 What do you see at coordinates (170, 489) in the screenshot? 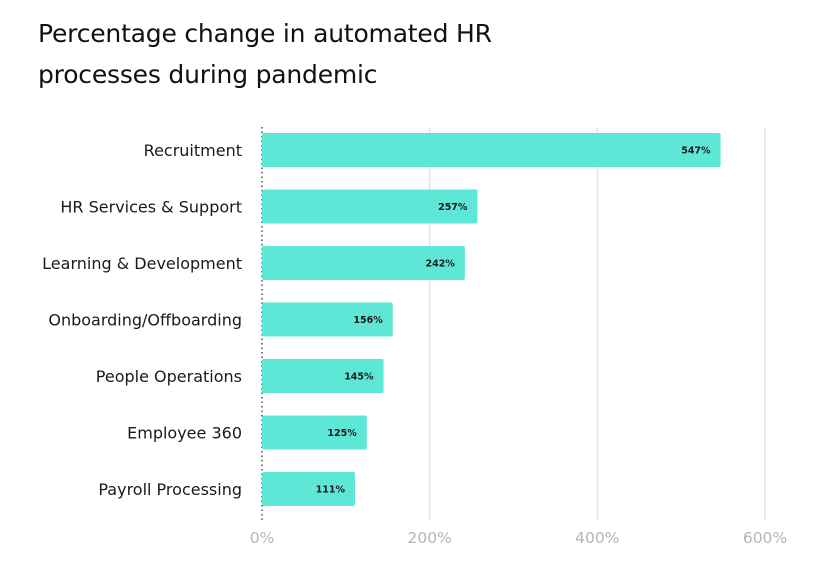
I see `category-label-6: Payroll Processing` at bounding box center [170, 489].